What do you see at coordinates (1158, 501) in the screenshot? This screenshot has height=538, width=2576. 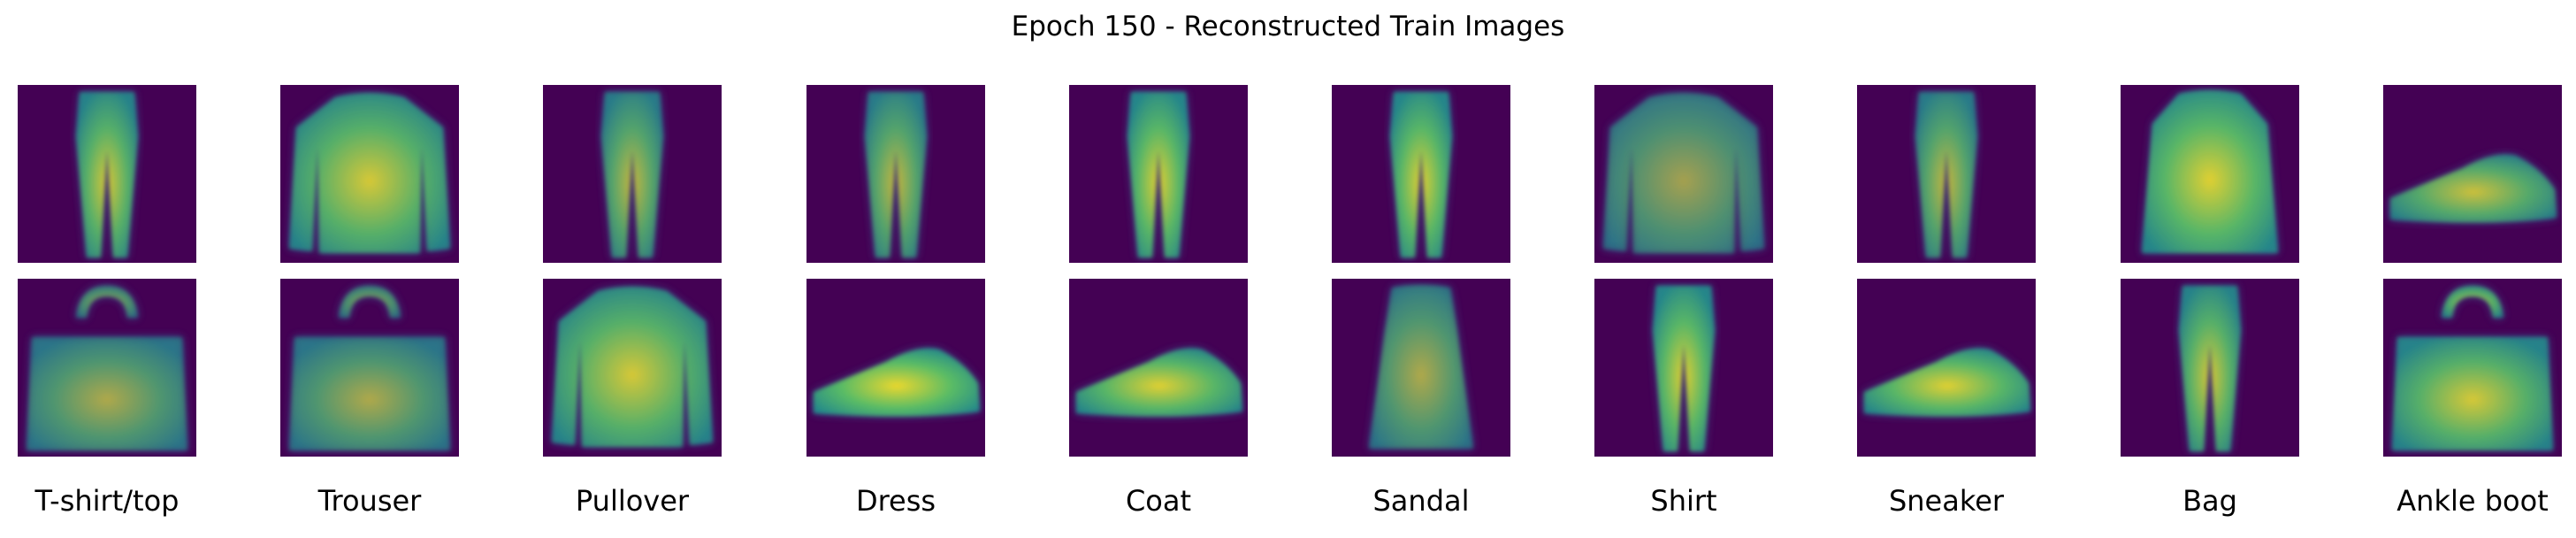 I see `column-label-5: Coat` at bounding box center [1158, 501].